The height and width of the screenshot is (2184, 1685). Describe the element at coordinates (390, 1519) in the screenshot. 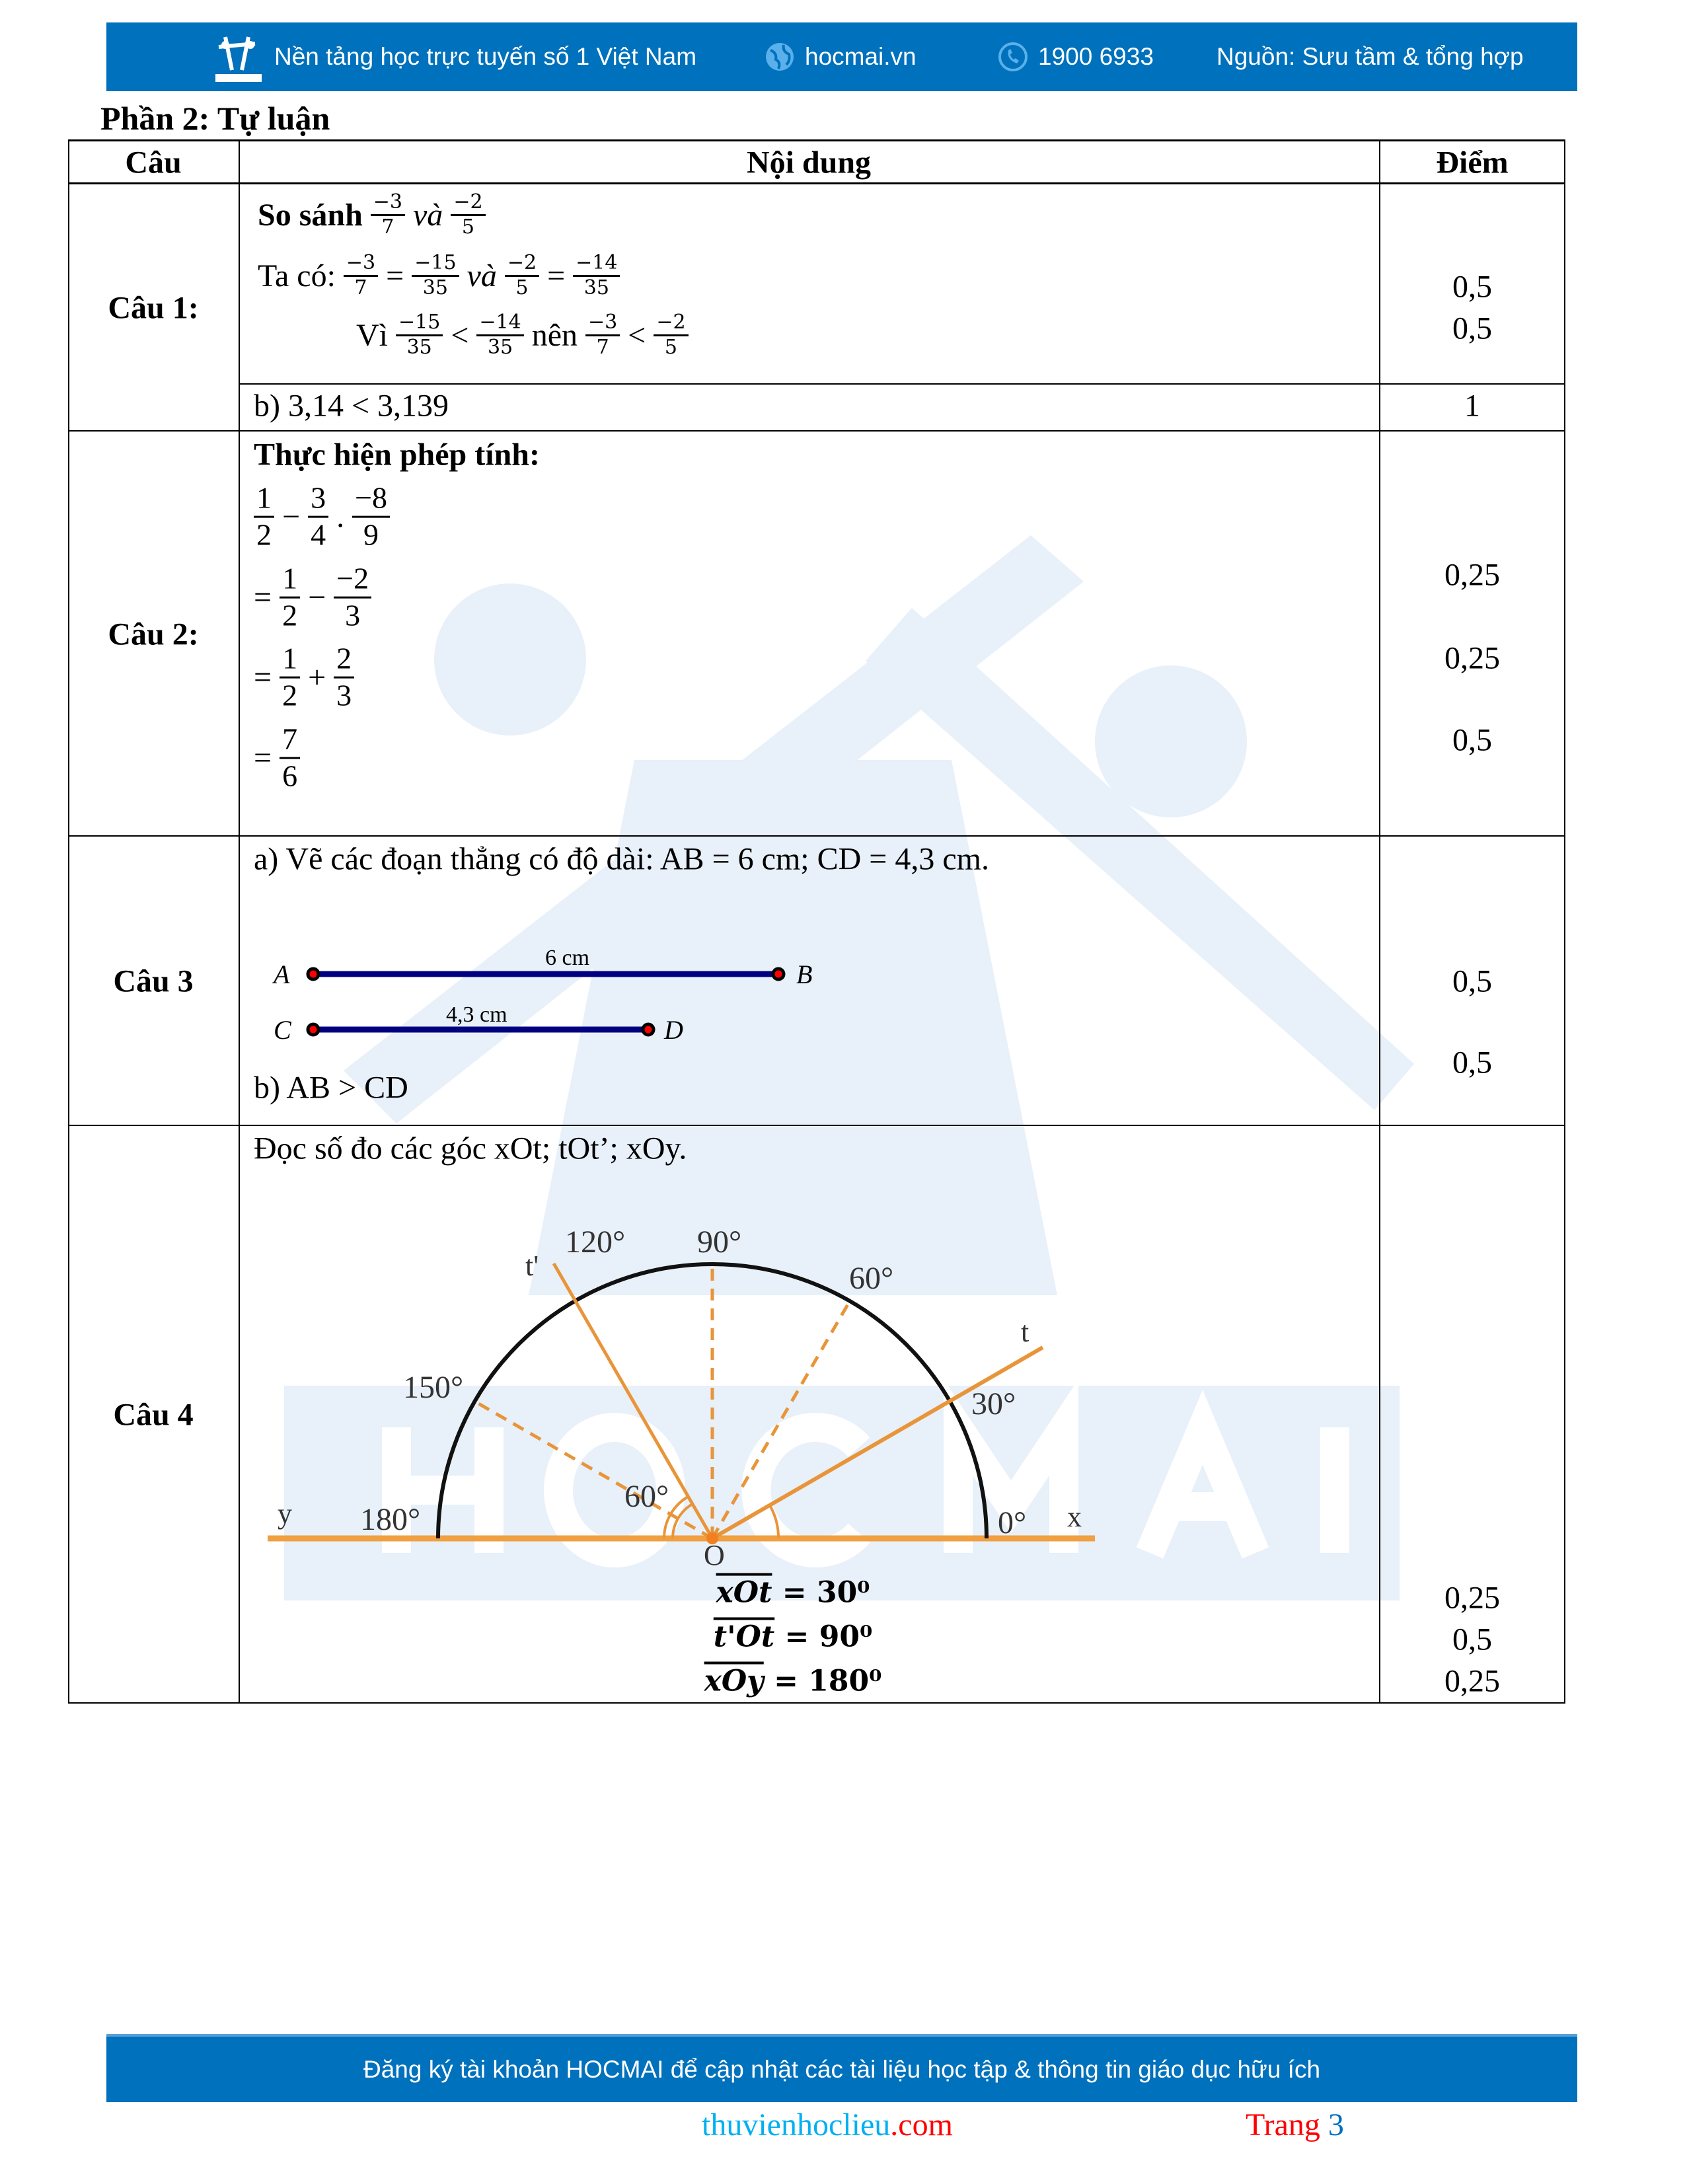

I see `tick-label-180: 180°` at that location.